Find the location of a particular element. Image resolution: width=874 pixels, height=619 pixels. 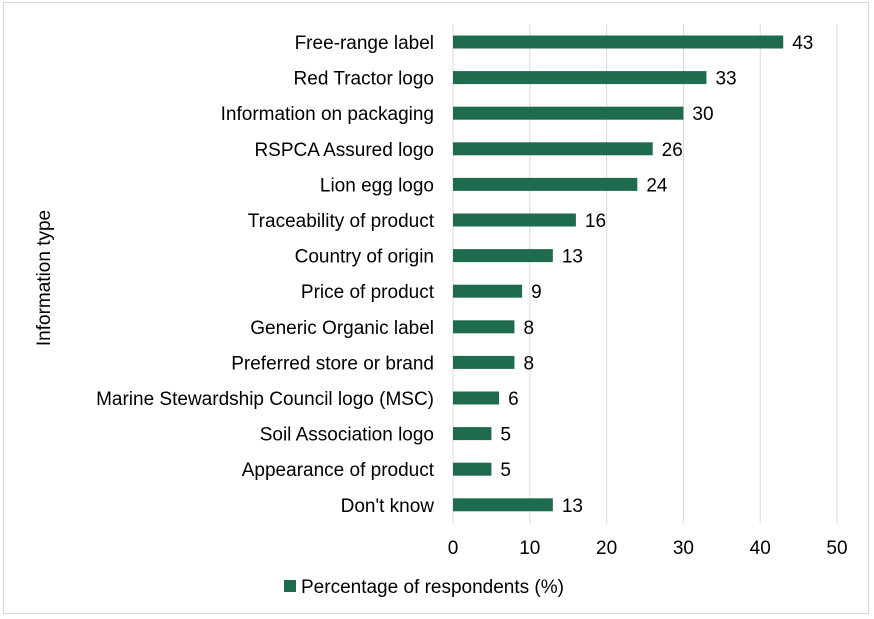

category-label: Information on packaging is located at coordinates (327, 114).